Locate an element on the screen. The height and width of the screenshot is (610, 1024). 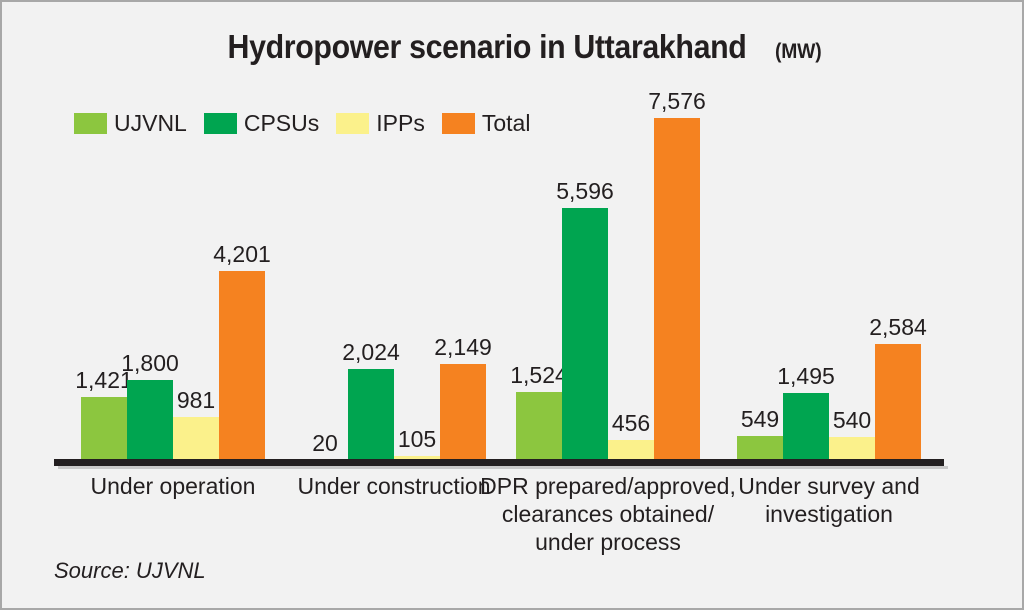
bar-ipps: 981 is located at coordinates (196, 271).